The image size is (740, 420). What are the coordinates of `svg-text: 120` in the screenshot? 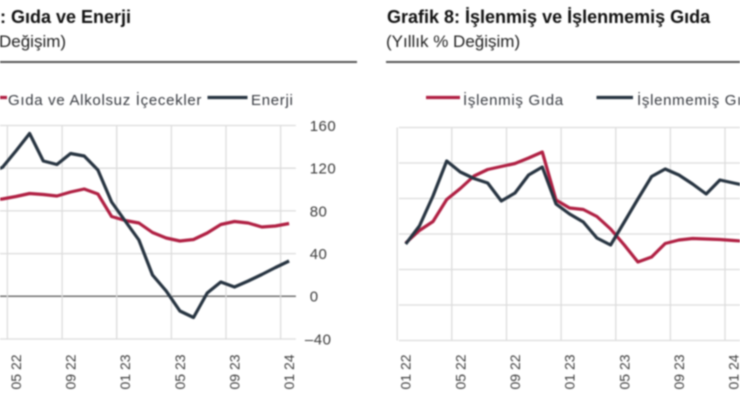 It's located at (323, 169).